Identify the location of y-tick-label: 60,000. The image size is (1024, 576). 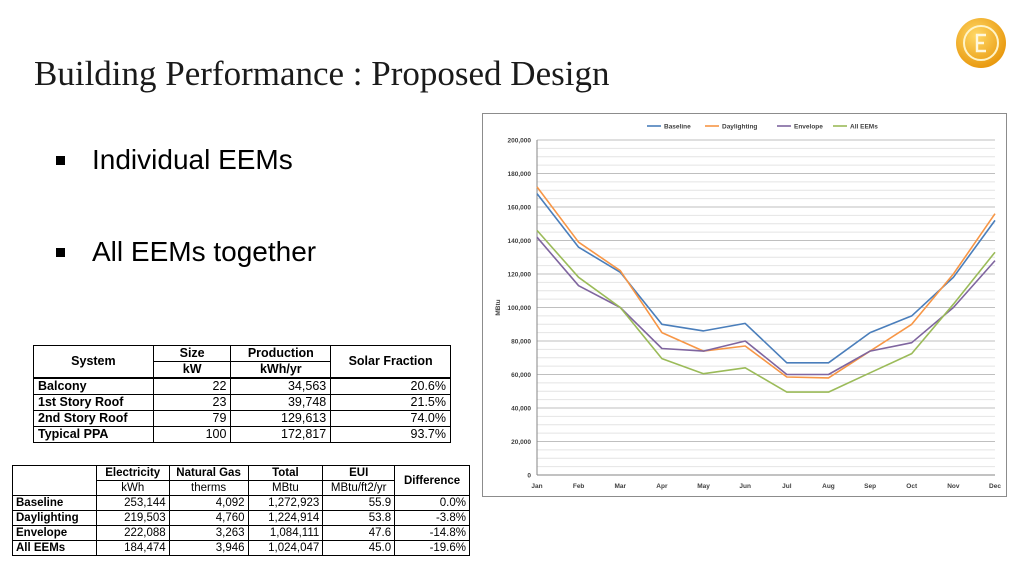
(521, 375).